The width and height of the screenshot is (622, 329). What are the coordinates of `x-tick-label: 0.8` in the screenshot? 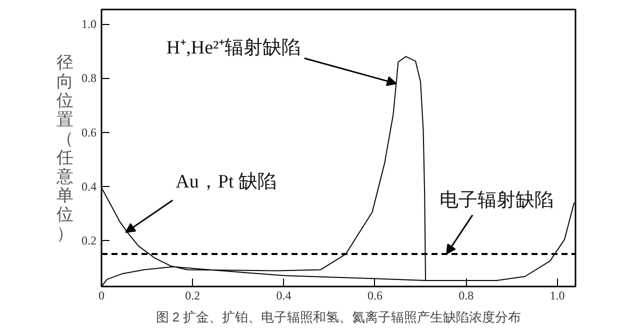 It's located at (466, 295).